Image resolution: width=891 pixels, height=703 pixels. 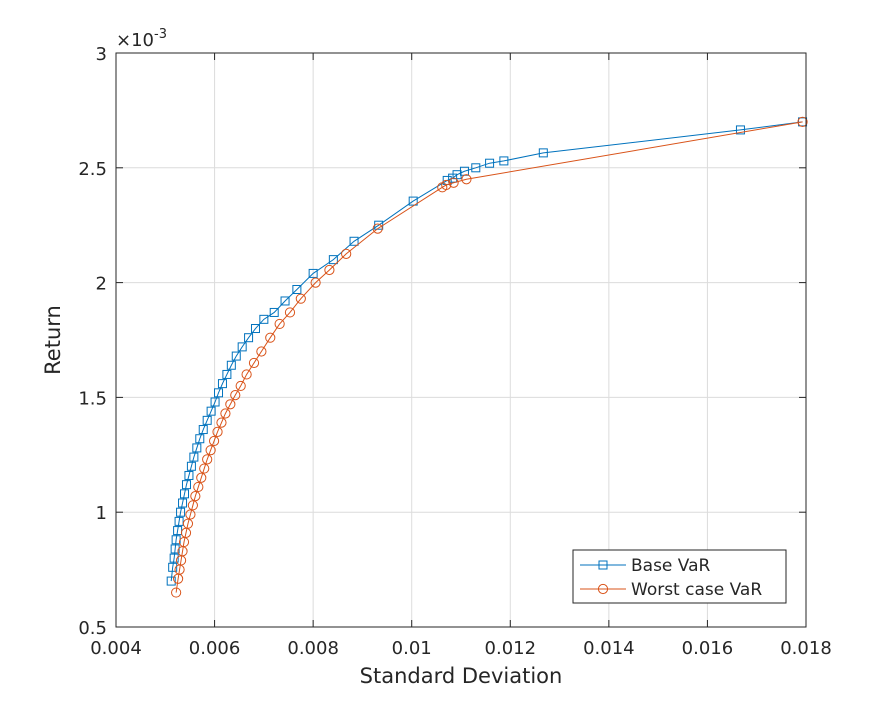 What do you see at coordinates (92, 169) in the screenshot?
I see `y-tick-label: 2.5` at bounding box center [92, 169].